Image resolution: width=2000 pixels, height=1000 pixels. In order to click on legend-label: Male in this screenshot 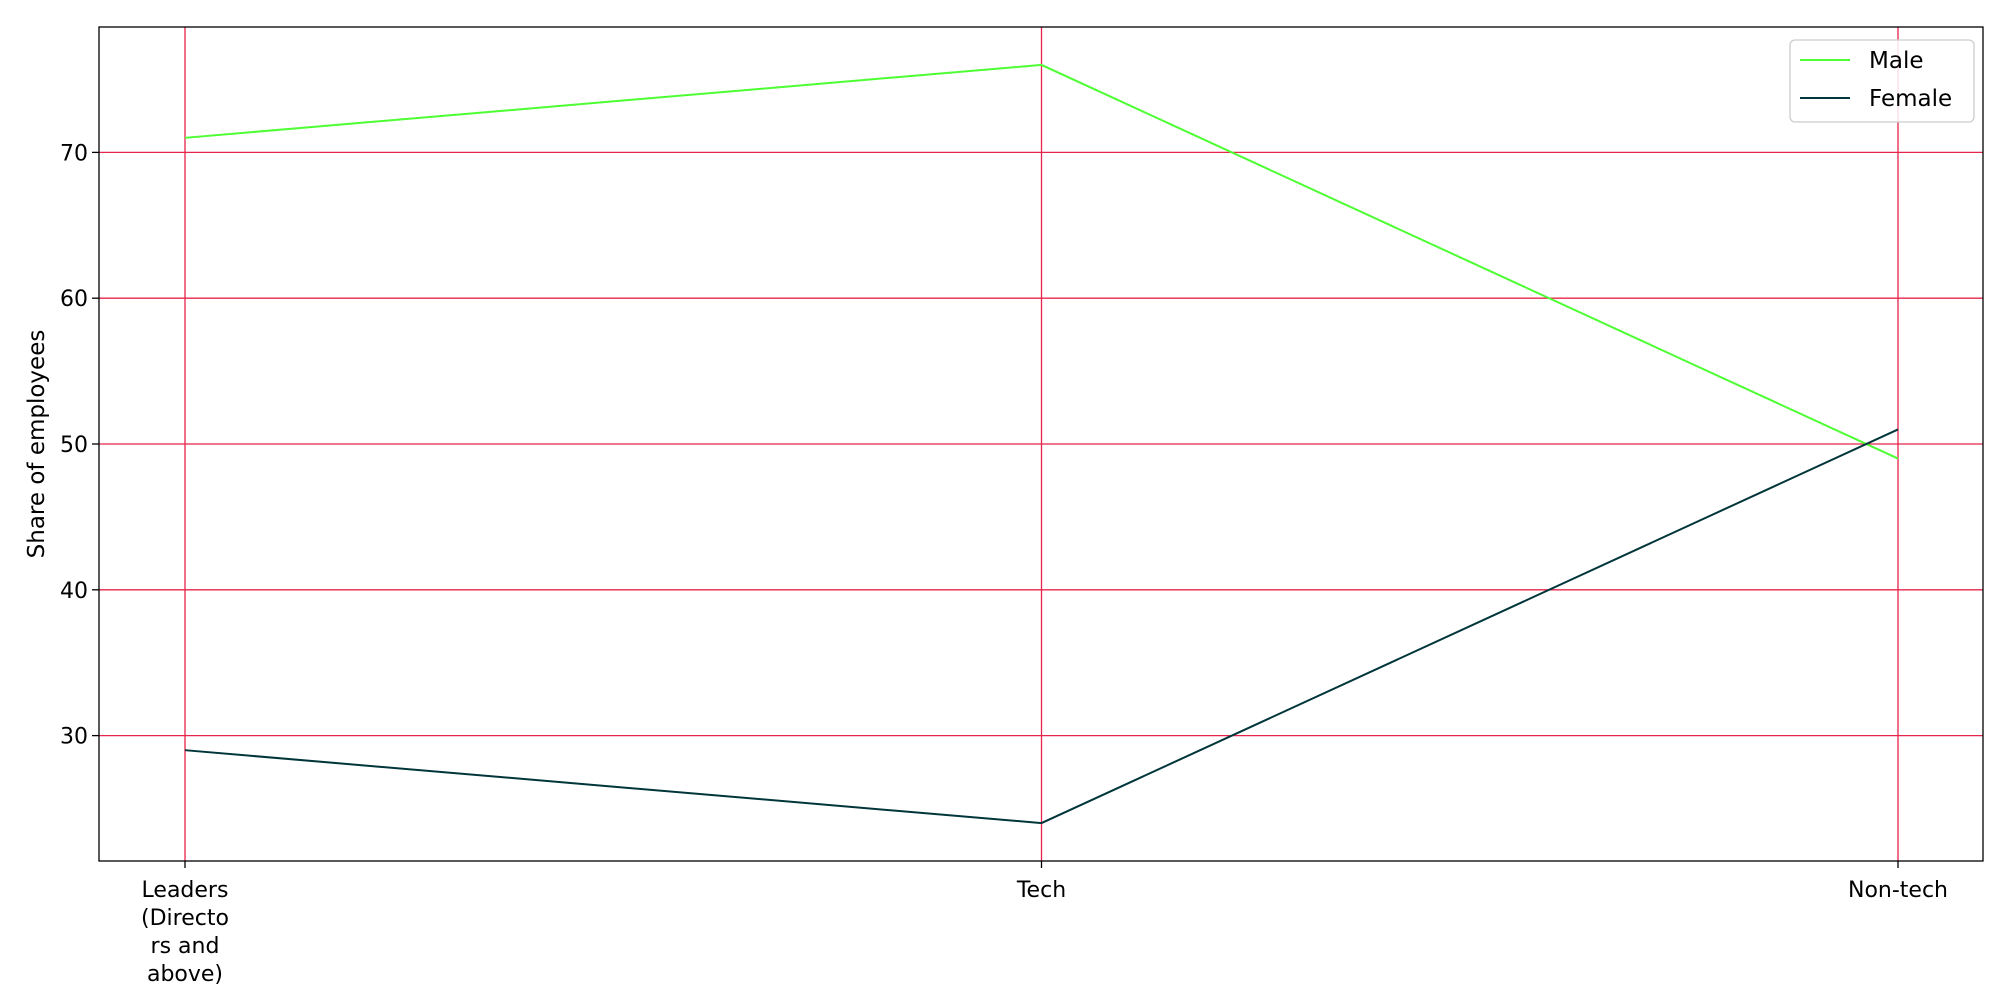, I will do `click(1896, 61)`.